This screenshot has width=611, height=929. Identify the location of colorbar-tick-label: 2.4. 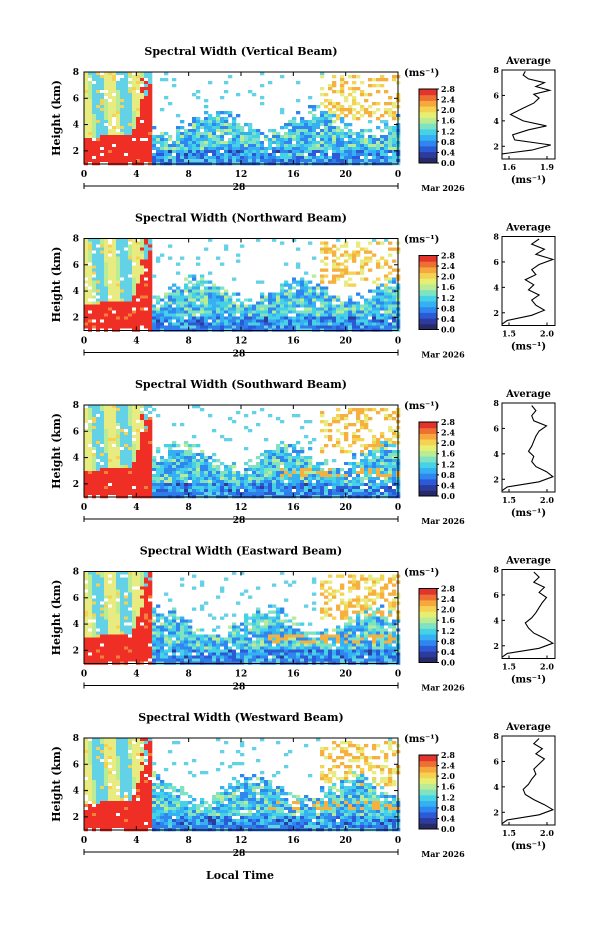
(448, 266).